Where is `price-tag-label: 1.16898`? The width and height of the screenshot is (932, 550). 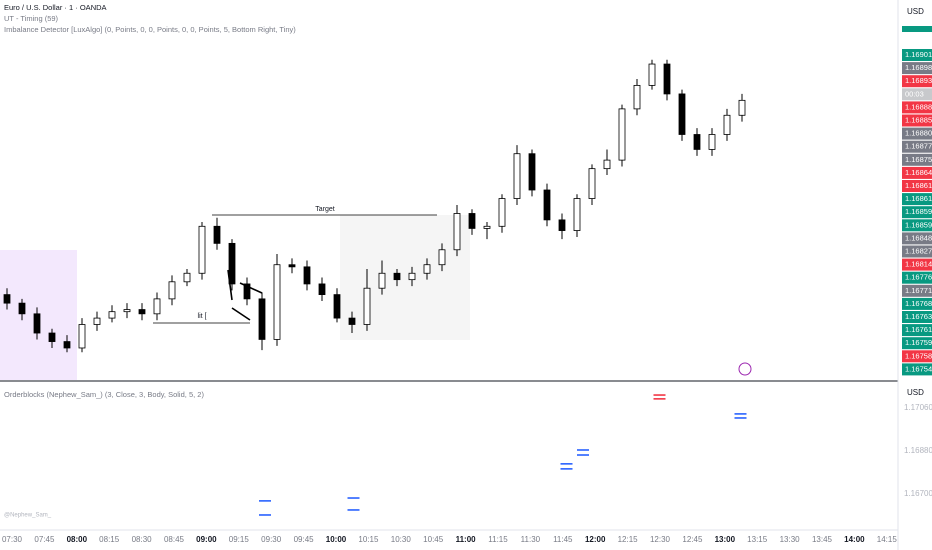 price-tag-label: 1.16898 is located at coordinates (918, 67).